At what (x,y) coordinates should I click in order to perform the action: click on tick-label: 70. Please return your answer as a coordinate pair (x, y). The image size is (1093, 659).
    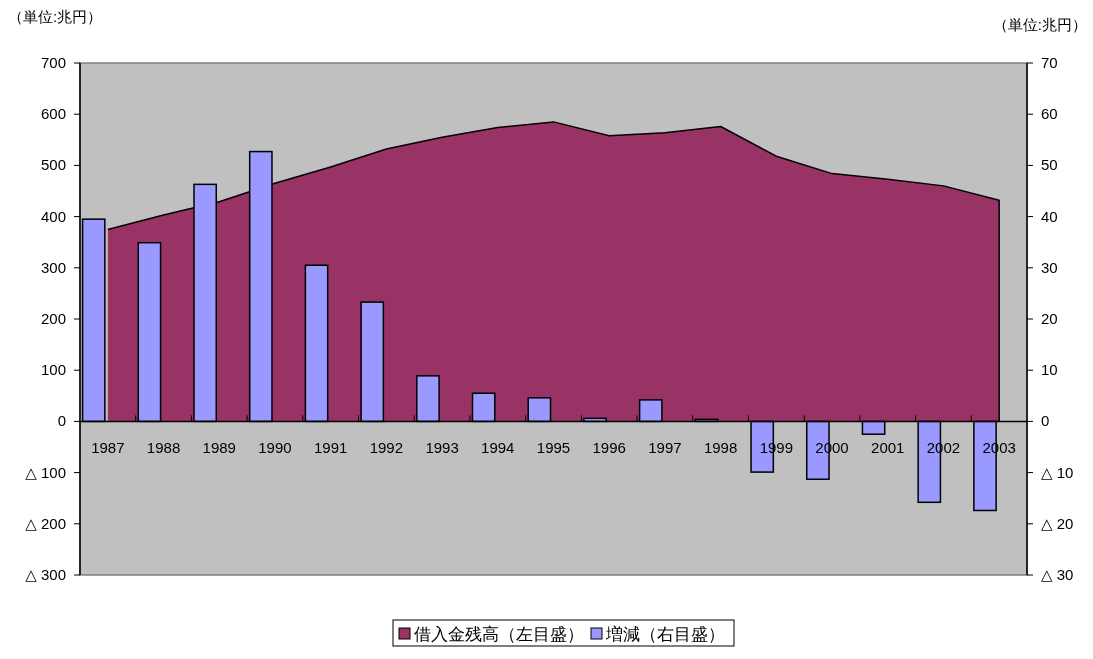
    Looking at the image, I should click on (1049, 62).